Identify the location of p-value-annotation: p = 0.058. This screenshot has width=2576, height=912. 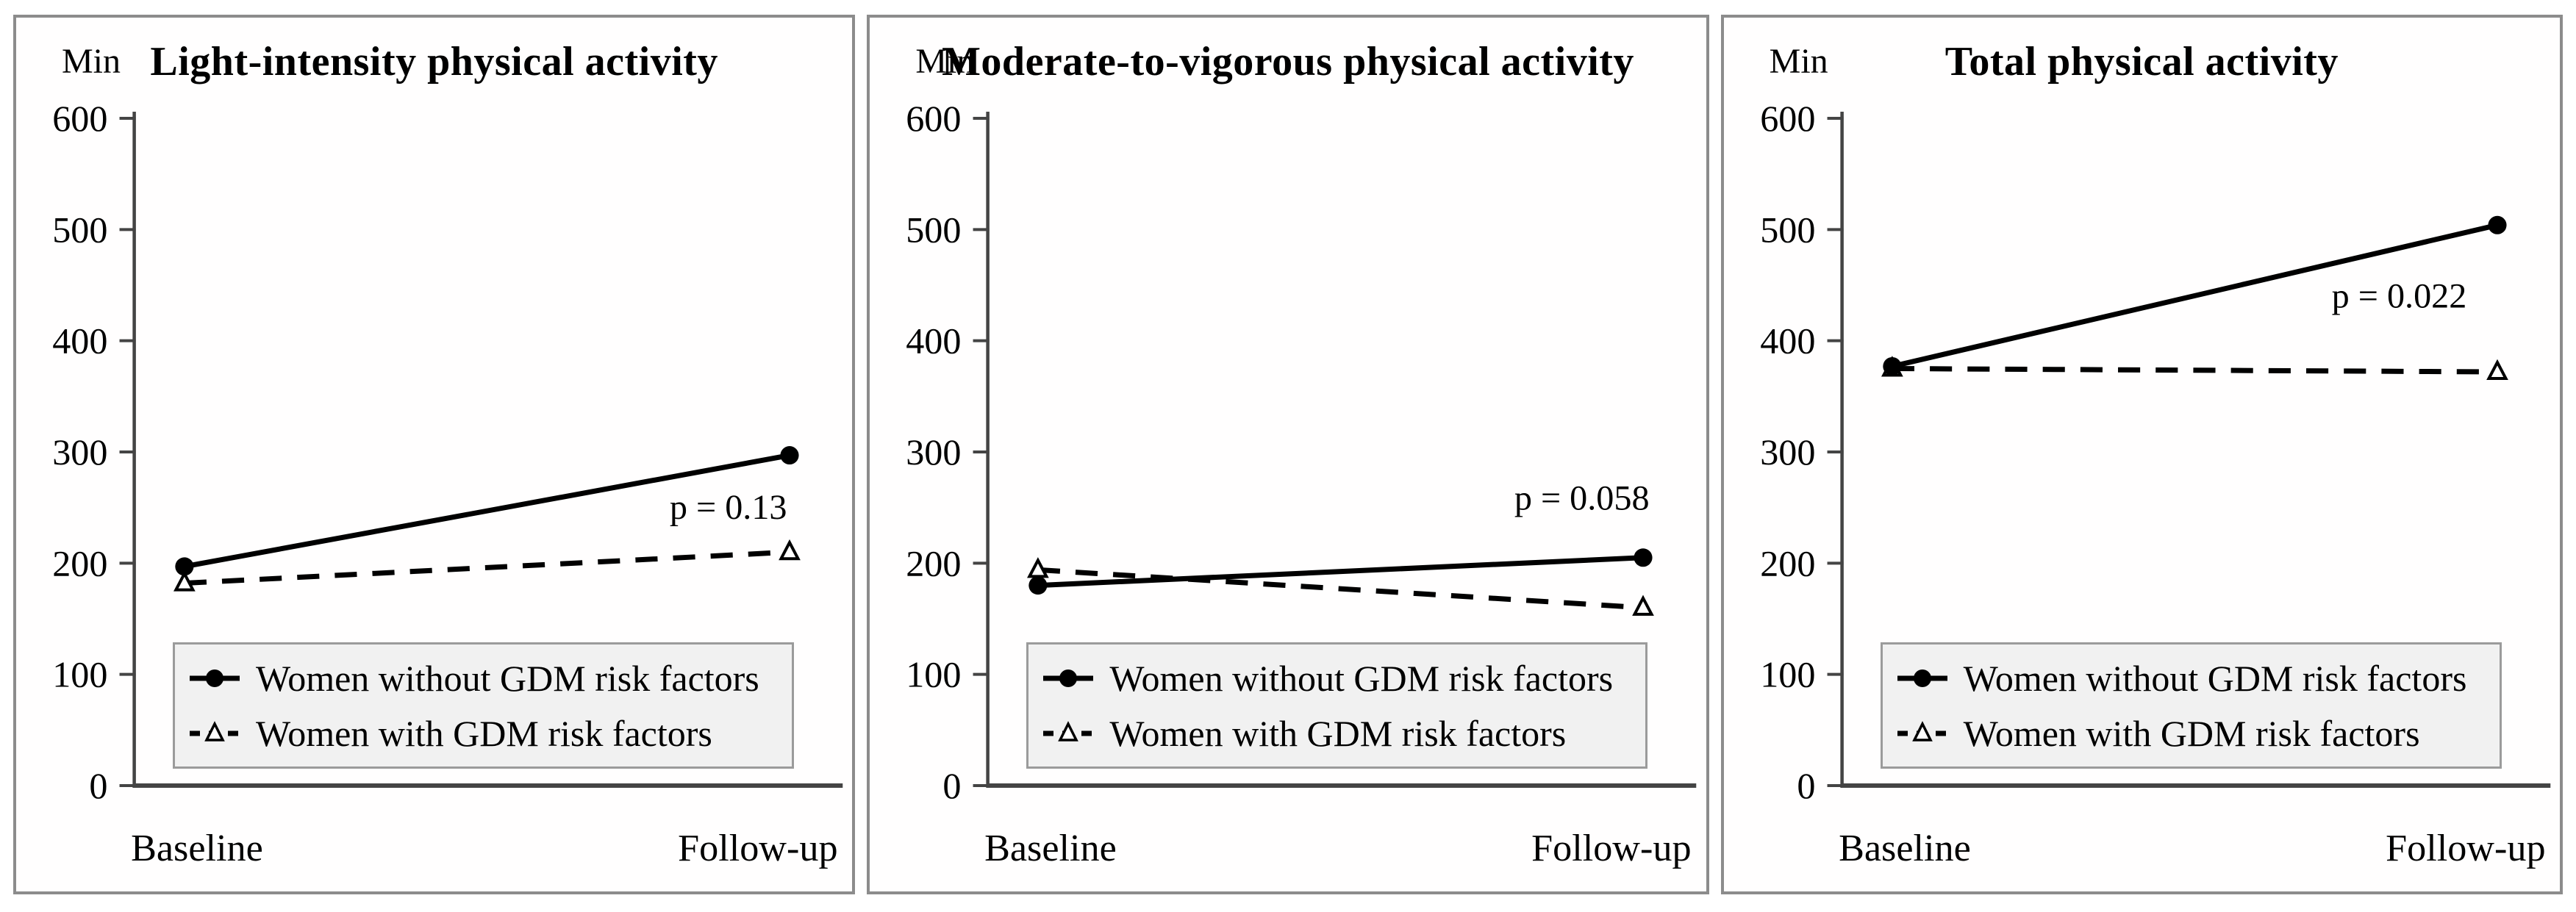
(1582, 499).